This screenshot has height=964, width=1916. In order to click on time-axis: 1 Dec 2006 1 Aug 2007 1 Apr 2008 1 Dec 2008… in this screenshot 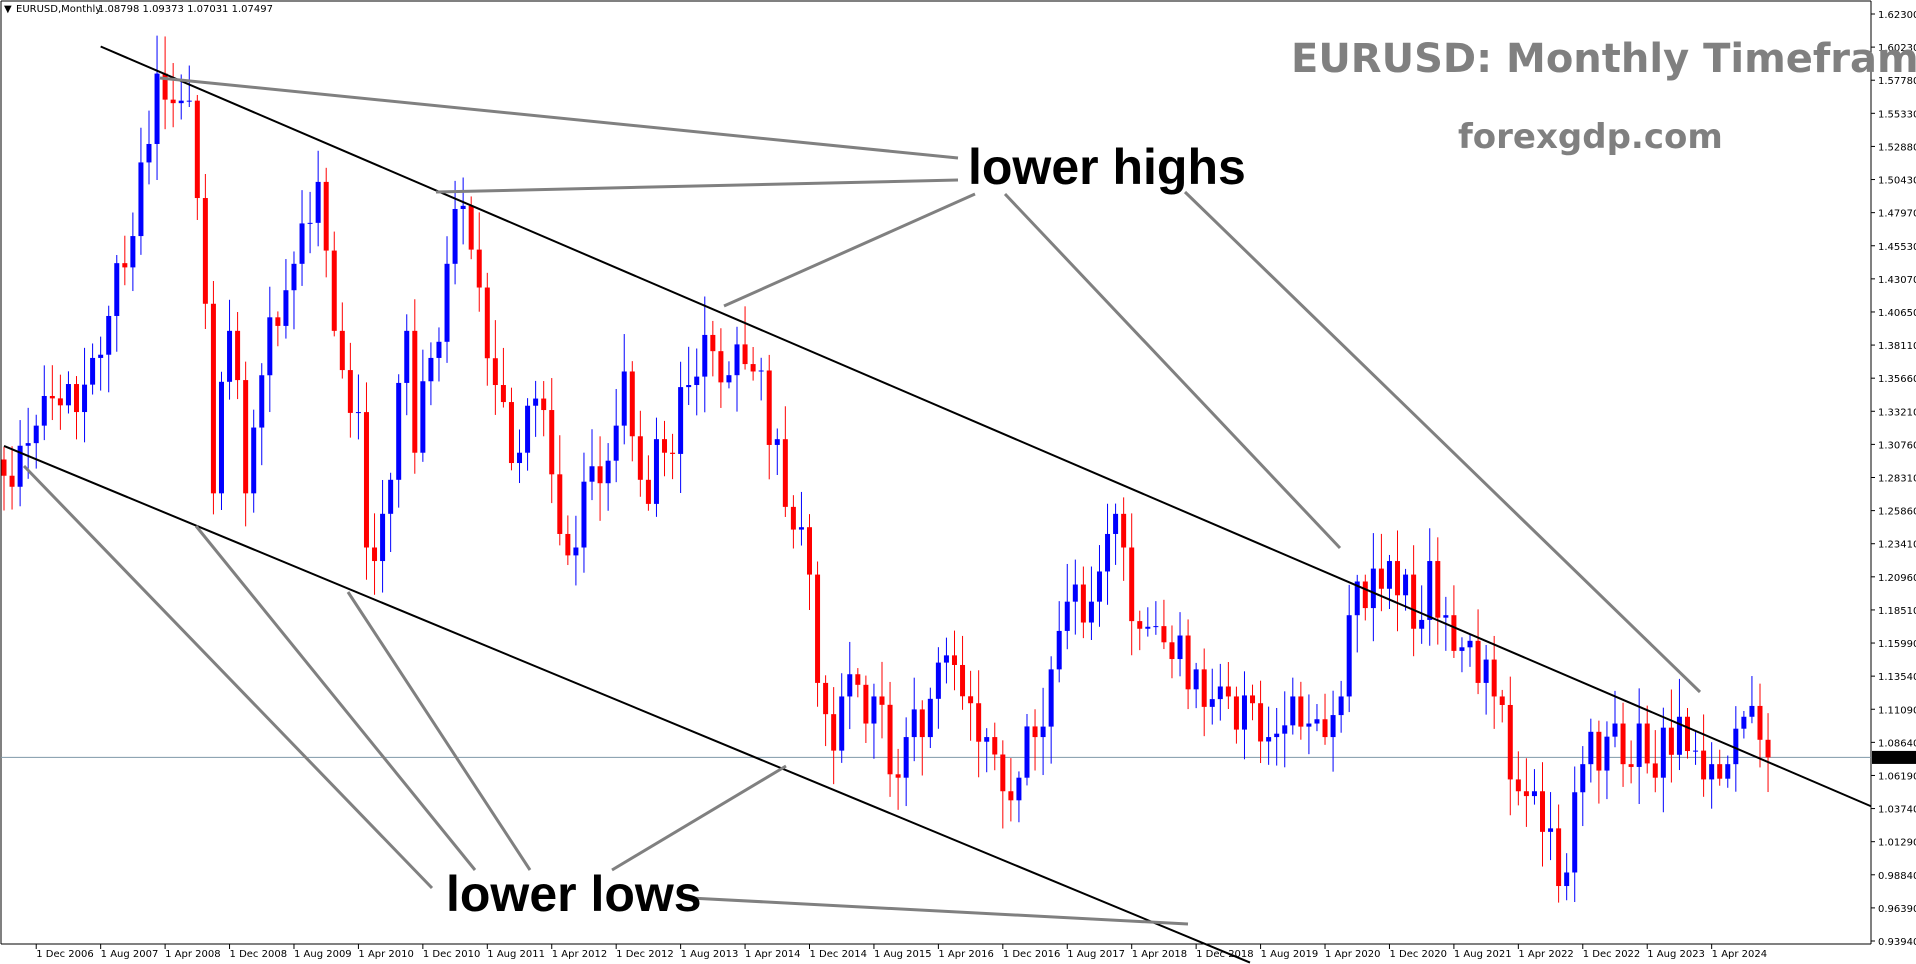, I will do `click(901, 952)`.